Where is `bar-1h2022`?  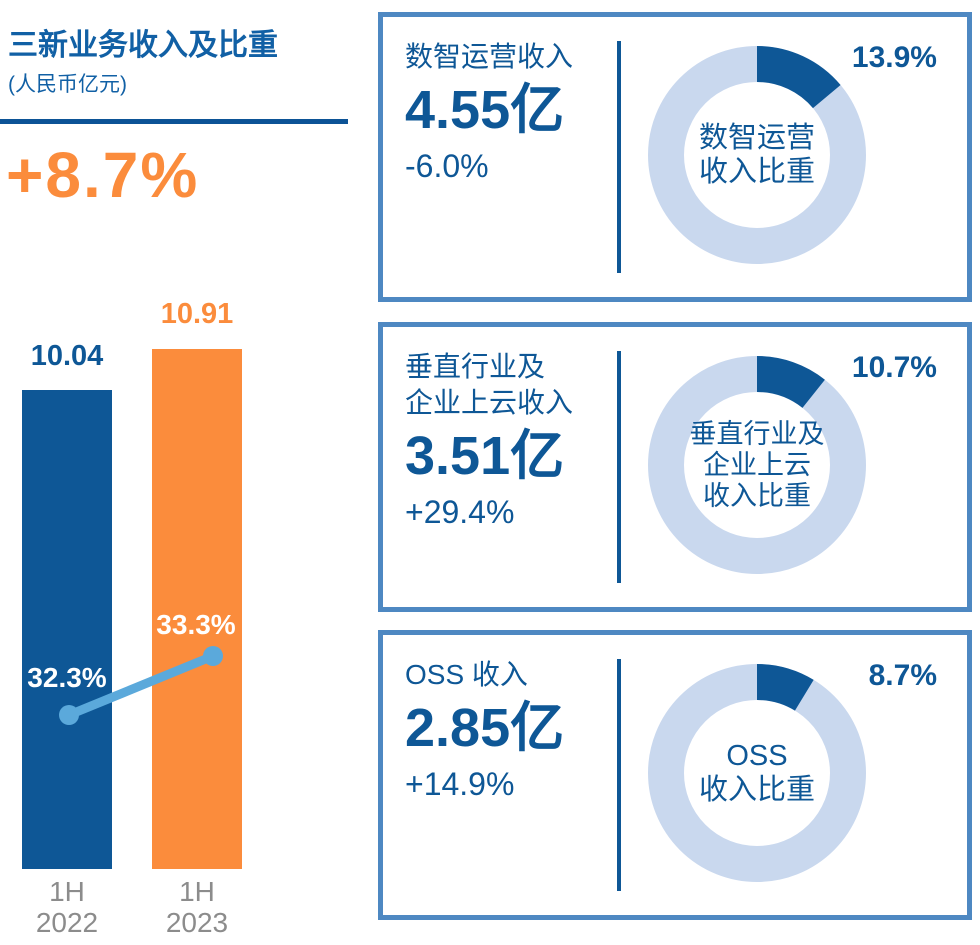 bar-1h2022 is located at coordinates (67, 629).